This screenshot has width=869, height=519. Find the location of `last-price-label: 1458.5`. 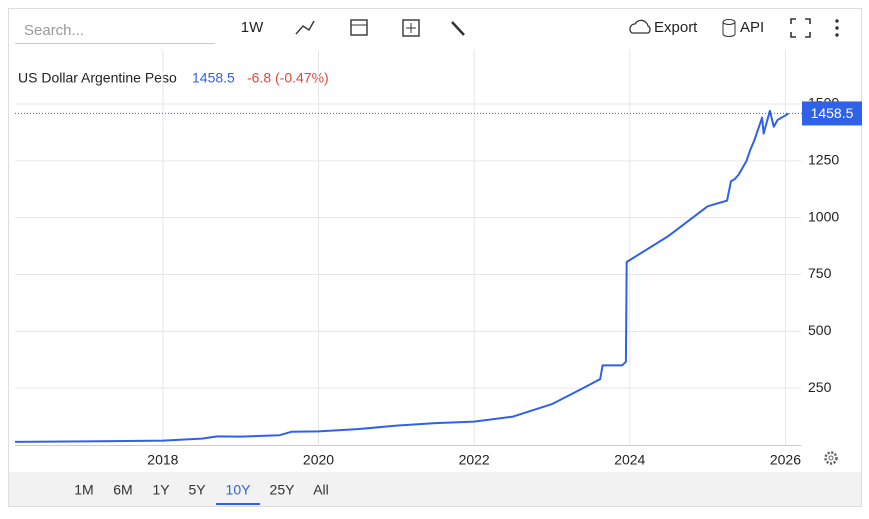

last-price-label: 1458.5 is located at coordinates (832, 113).